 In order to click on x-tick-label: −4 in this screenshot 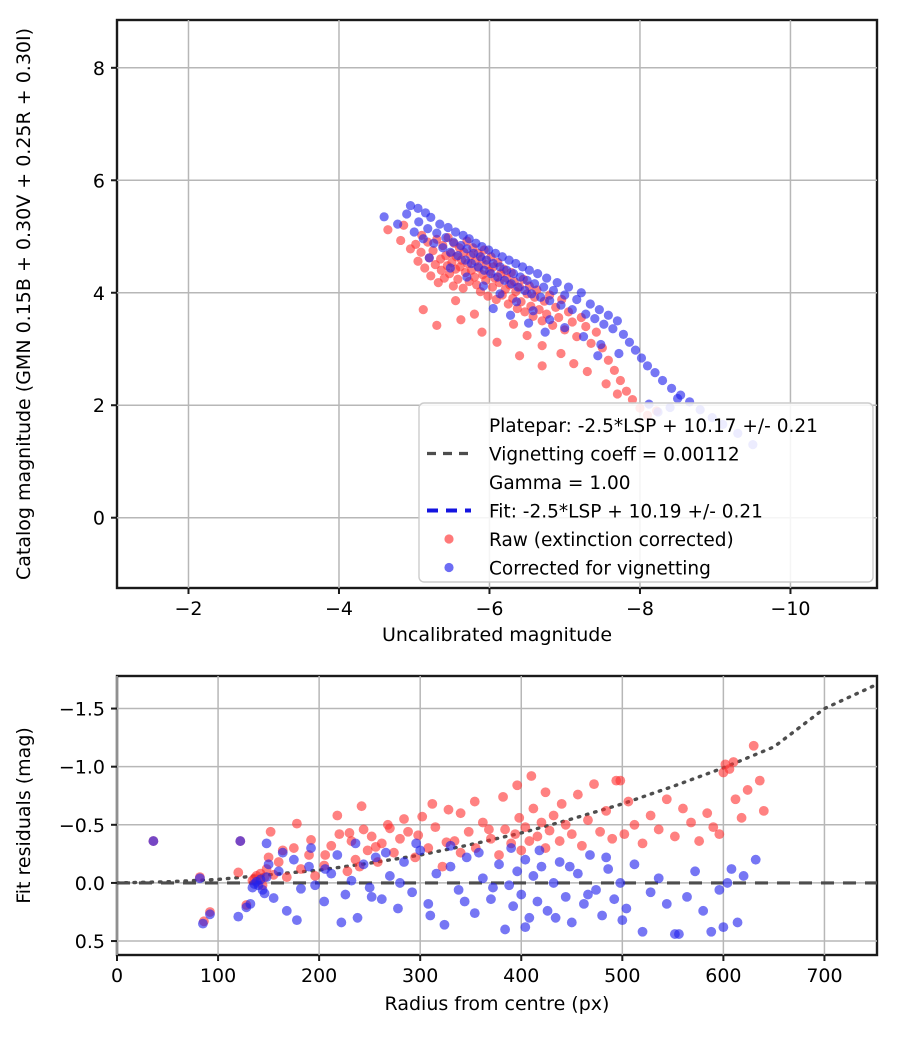, I will do `click(339, 609)`.